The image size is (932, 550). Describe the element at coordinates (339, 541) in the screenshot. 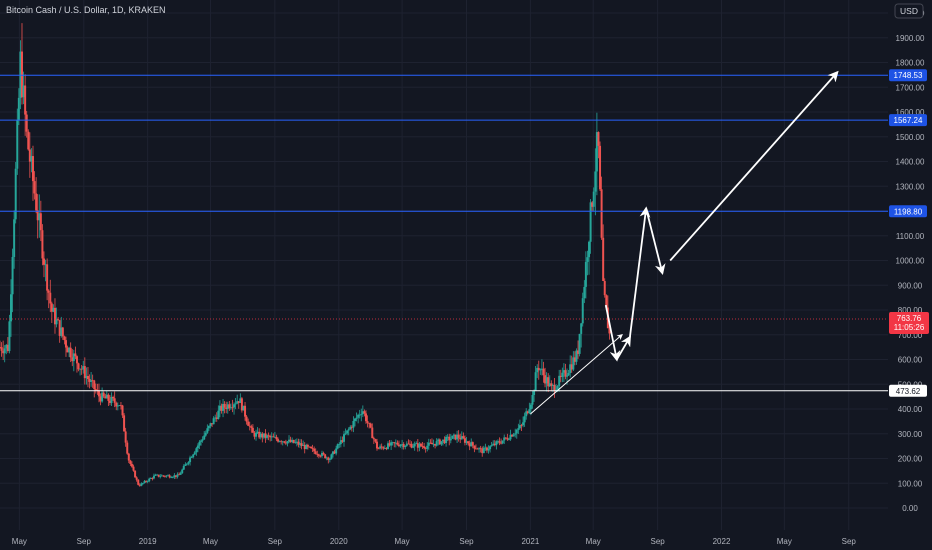

I see `time-tick-label: 2020` at that location.